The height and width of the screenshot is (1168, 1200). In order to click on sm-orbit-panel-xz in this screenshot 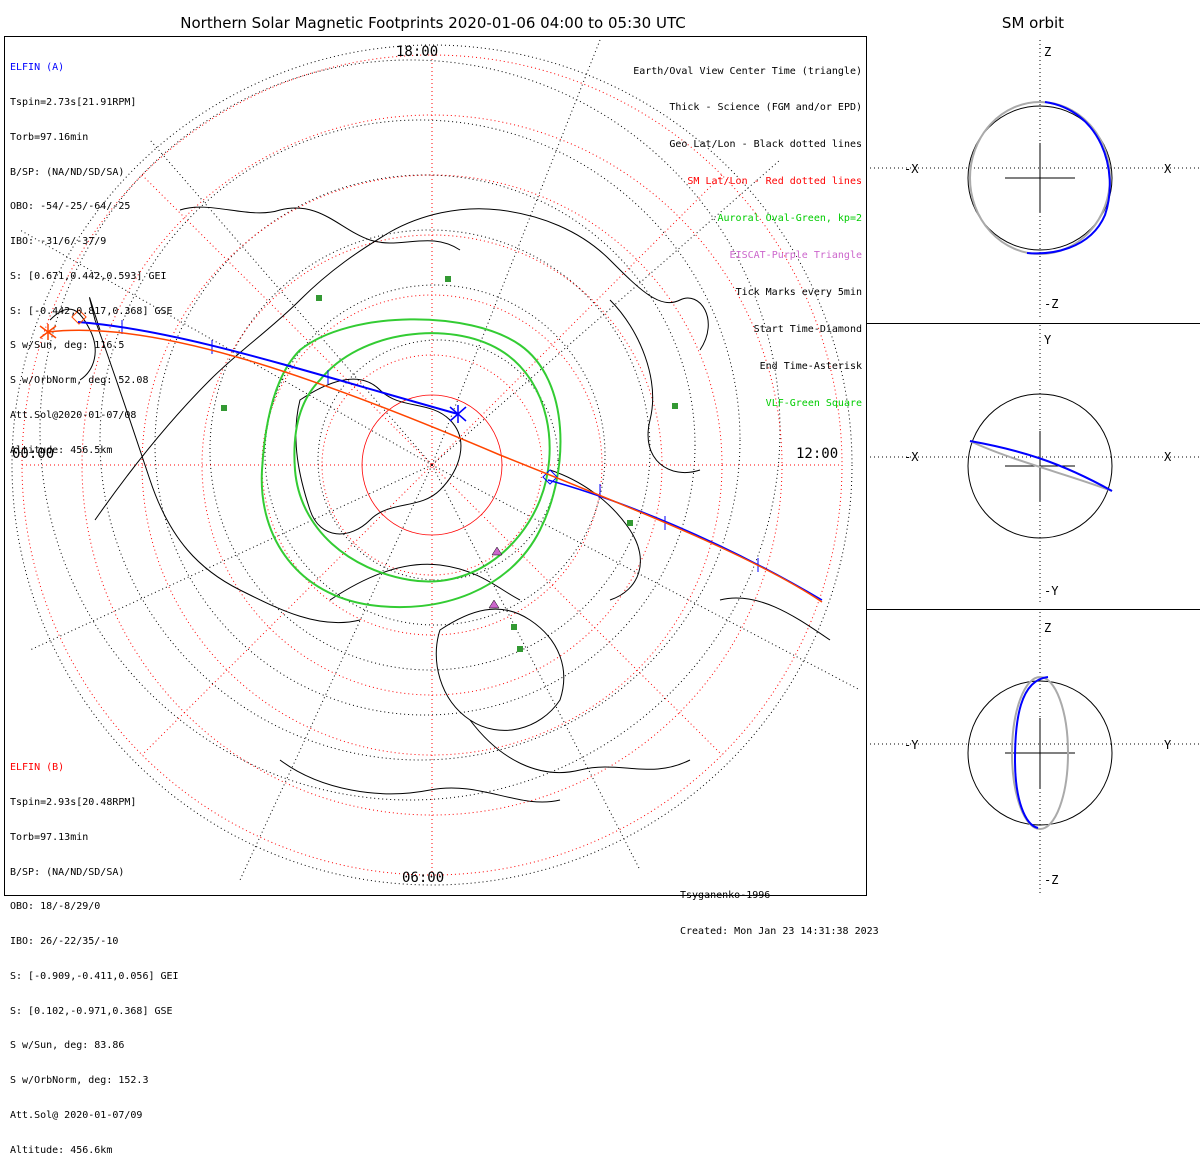, I will do `click(1033, 180)`.